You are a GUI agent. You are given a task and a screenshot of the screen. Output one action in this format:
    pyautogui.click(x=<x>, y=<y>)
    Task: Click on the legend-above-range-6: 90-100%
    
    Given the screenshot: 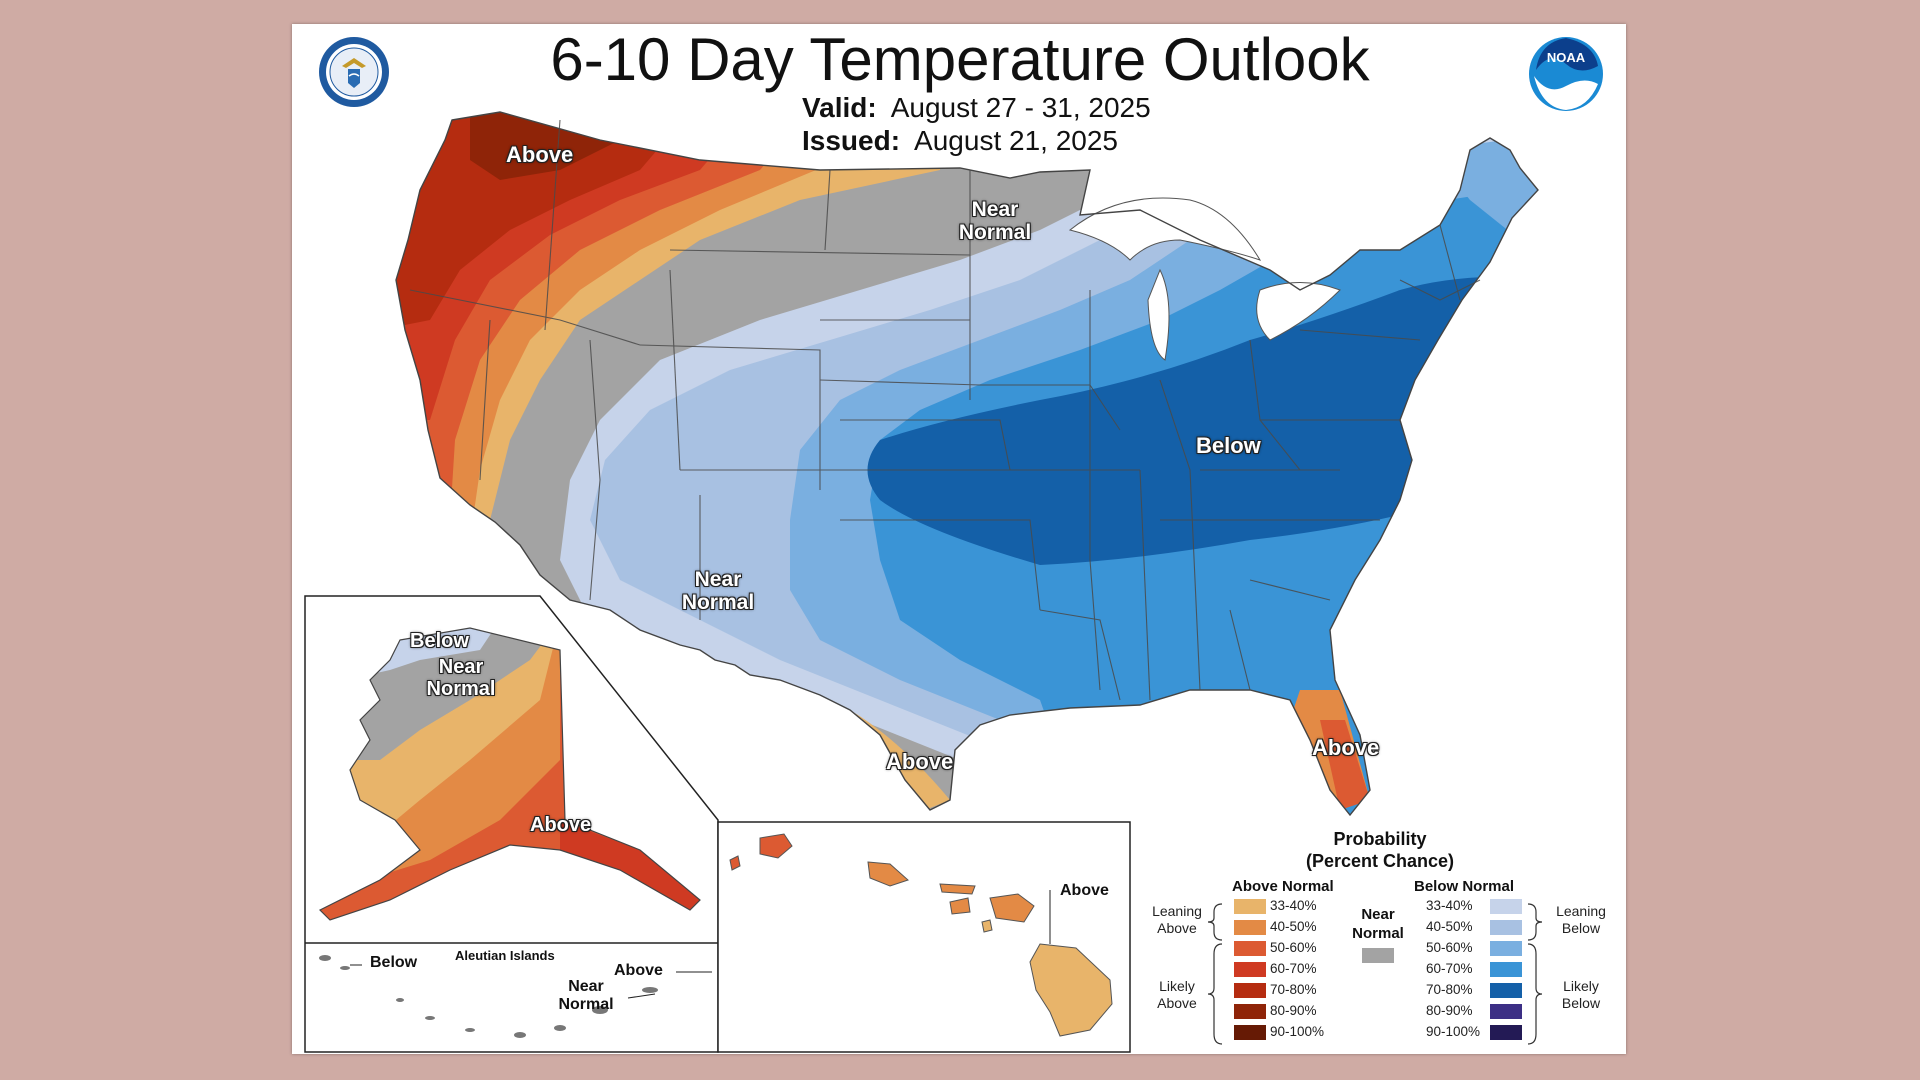 What is the action you would take?
    pyautogui.click(x=1297, y=1031)
    